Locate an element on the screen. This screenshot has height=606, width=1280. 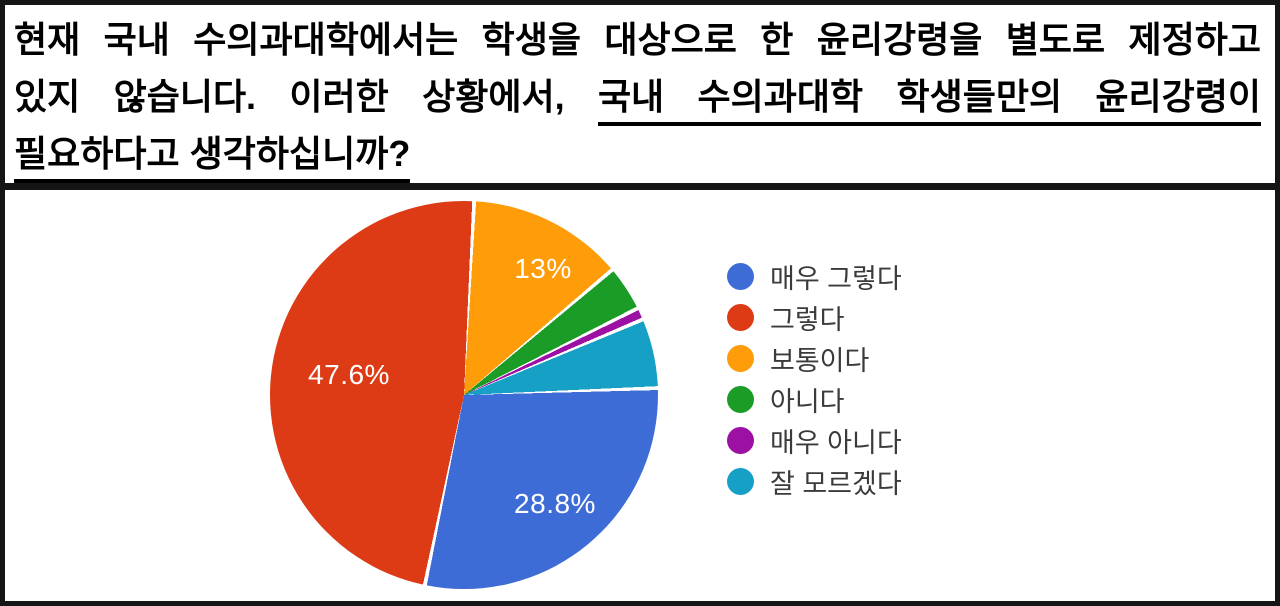
legend-item-아니다: 아니다 is located at coordinates (814, 399).